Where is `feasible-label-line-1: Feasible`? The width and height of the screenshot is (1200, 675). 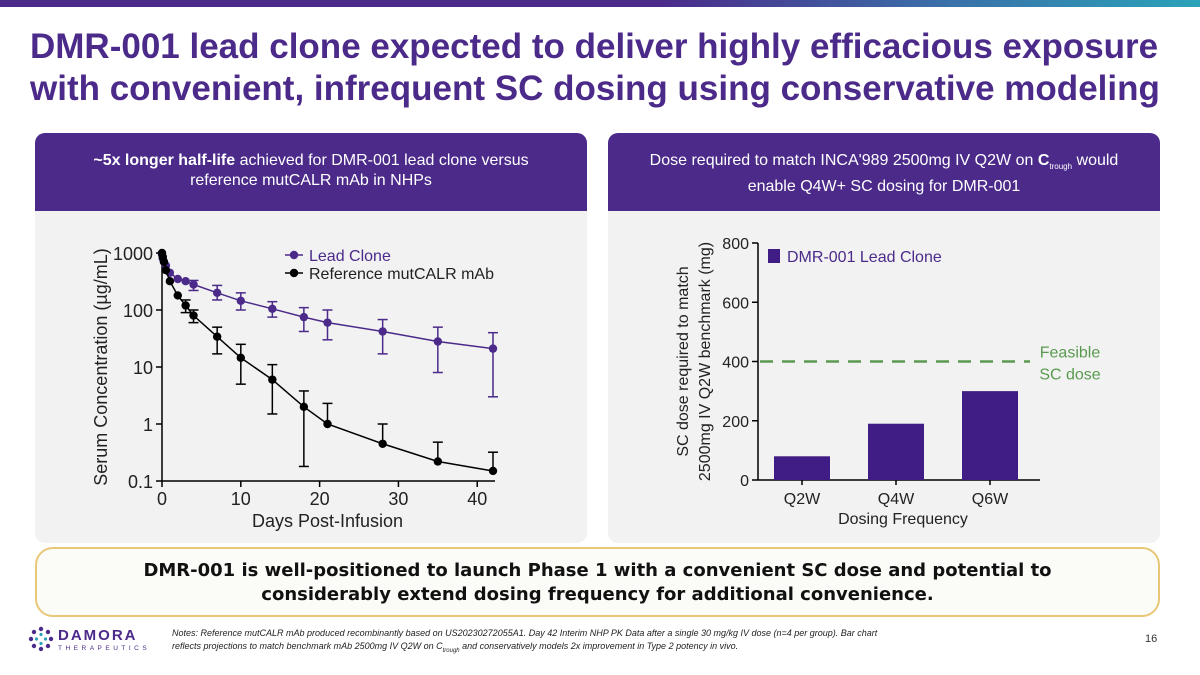 feasible-label-line-1: Feasible is located at coordinates (1070, 353).